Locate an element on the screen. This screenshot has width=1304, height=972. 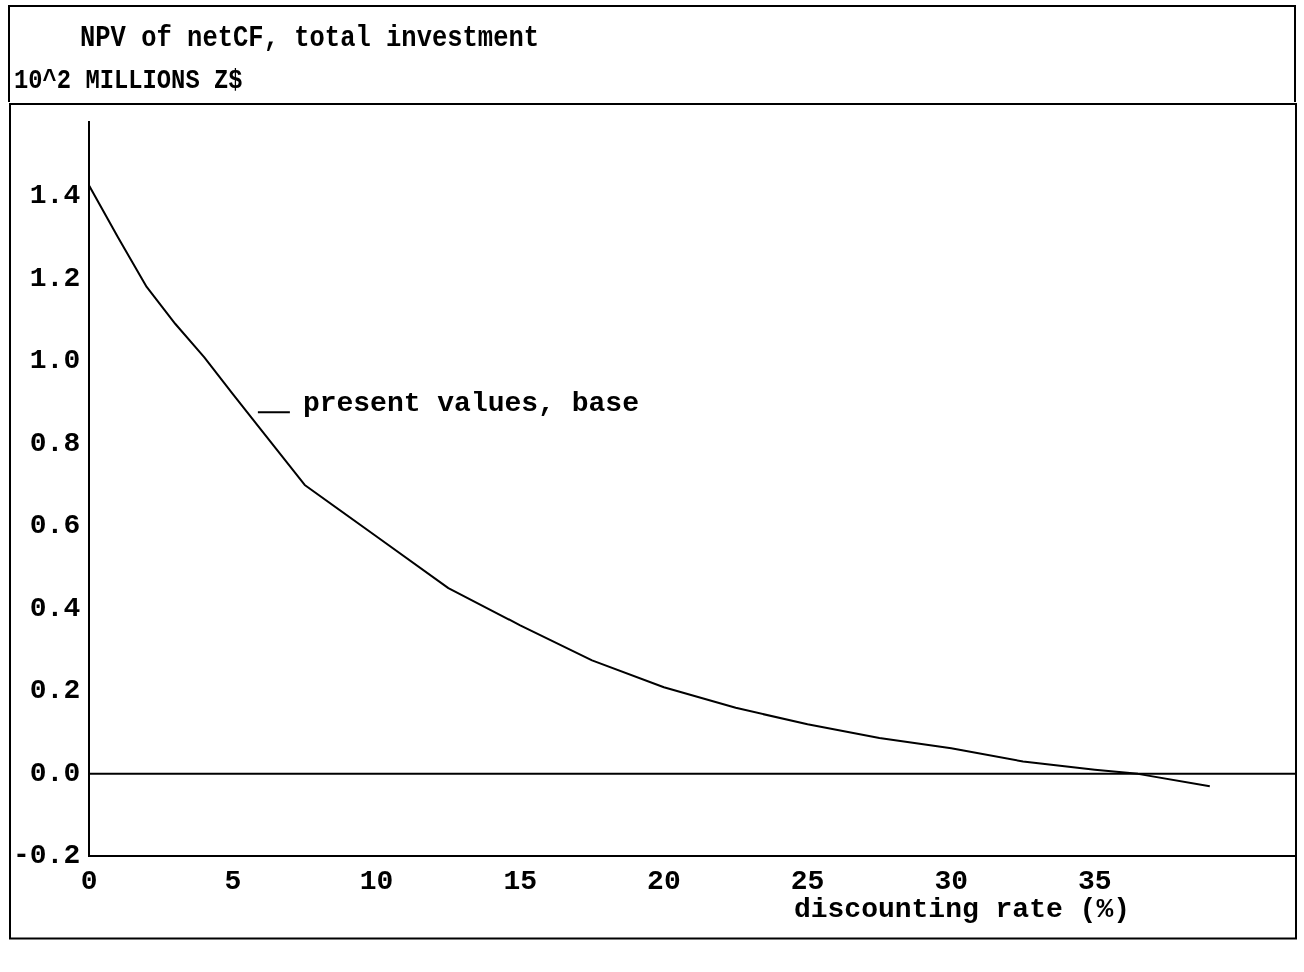
y-tick-label: 1.4 is located at coordinates (55, 196).